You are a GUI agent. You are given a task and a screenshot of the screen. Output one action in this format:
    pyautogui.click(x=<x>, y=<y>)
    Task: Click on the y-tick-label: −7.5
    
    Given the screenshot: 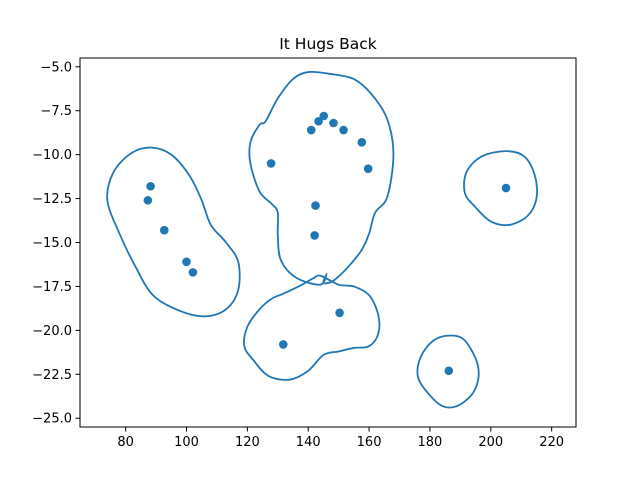 What is the action you would take?
    pyautogui.click(x=56, y=111)
    